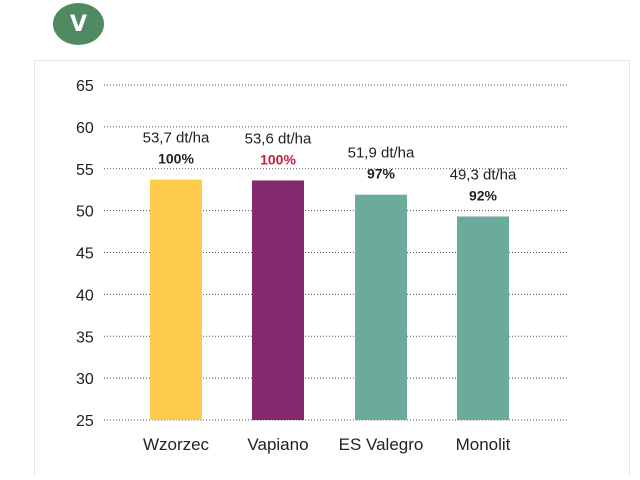  I want to click on value-label-0: 53,7 dt/ha, so click(176, 138).